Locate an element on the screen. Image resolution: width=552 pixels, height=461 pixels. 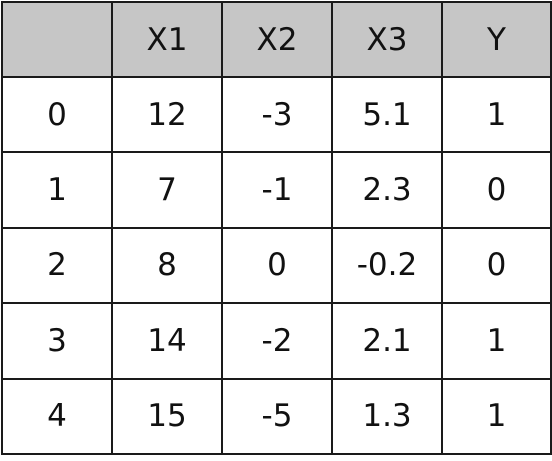
row-index-cell: 0 is located at coordinates (57, 114).